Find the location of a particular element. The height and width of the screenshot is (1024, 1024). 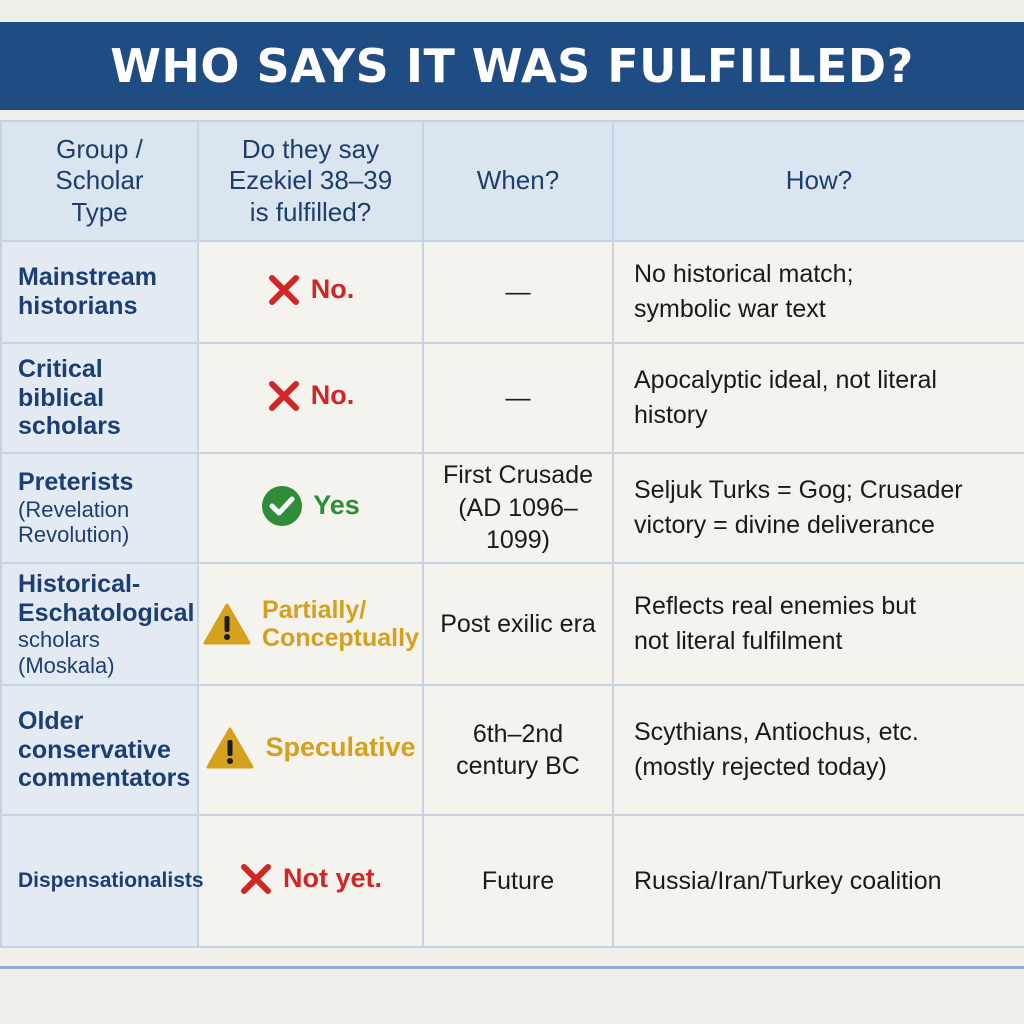

group-name: Dispensationalists is located at coordinates (111, 880).